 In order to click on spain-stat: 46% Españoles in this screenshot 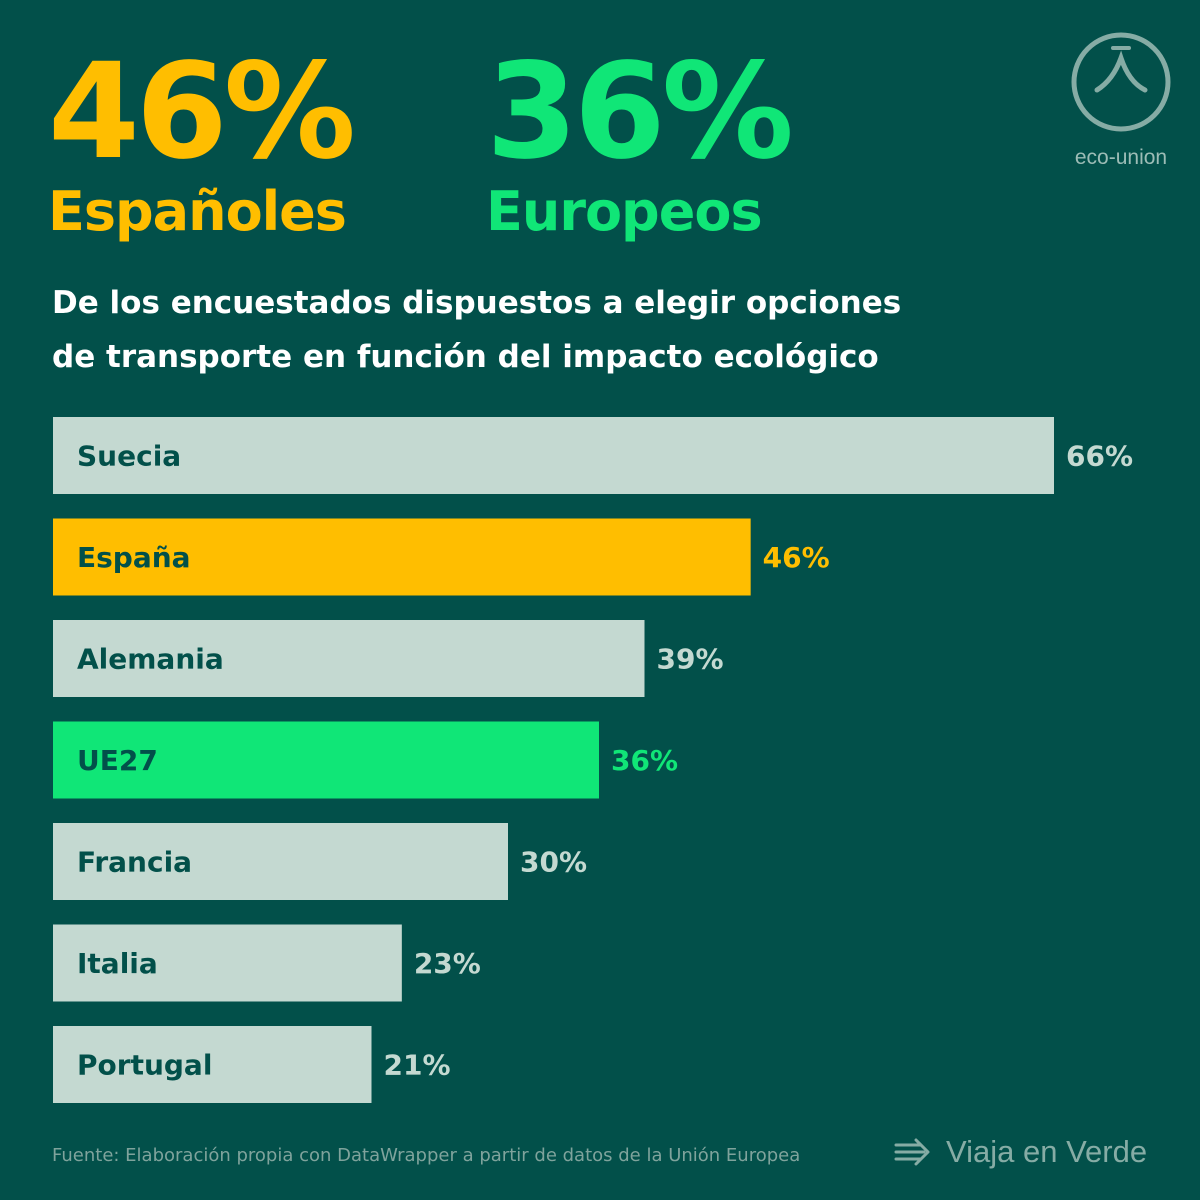, I will do `click(202, 139)`.